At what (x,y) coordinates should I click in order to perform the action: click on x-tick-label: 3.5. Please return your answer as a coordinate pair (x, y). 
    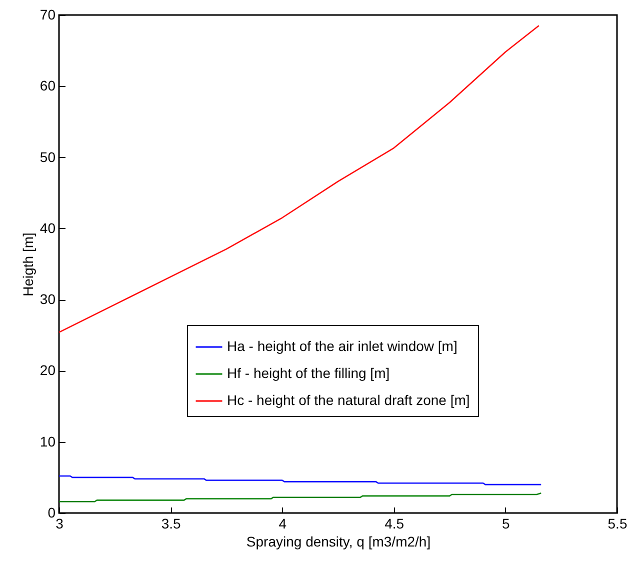
    Looking at the image, I should click on (171, 524).